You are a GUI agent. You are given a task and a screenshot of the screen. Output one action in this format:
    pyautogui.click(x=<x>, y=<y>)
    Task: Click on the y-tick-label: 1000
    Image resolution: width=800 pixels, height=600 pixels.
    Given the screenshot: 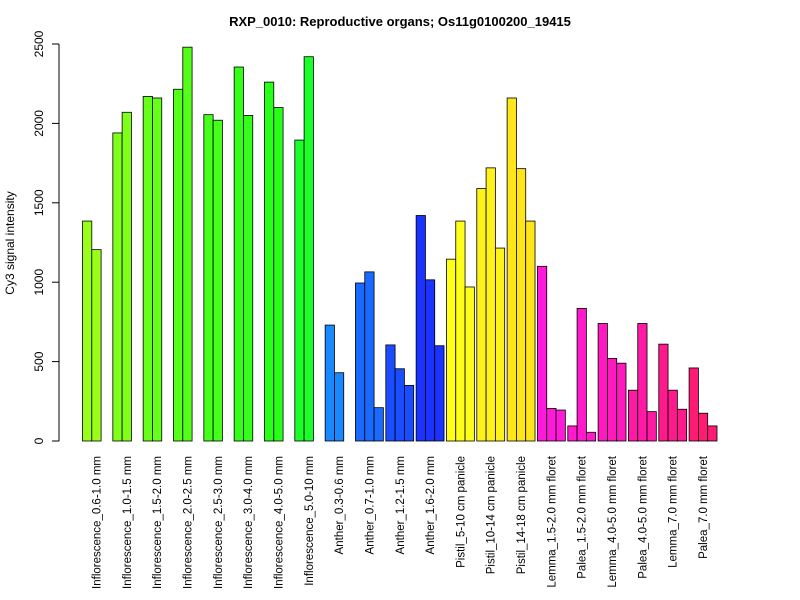 What is the action you would take?
    pyautogui.click(x=39, y=282)
    